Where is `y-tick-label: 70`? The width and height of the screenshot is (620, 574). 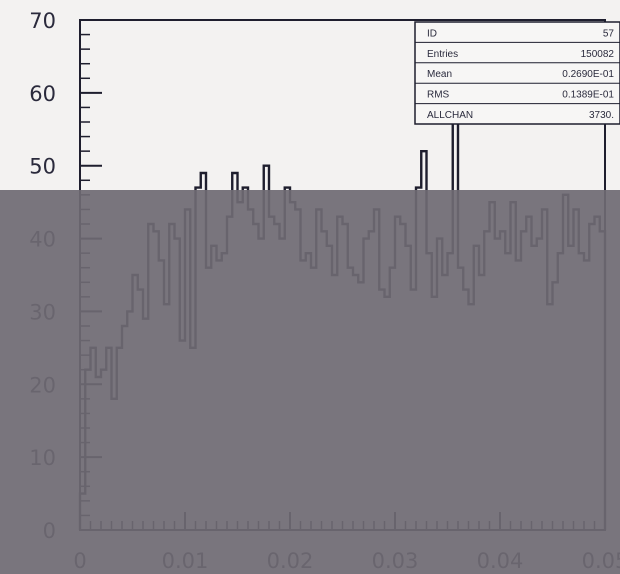
y-tick-label: 70 is located at coordinates (42, 21).